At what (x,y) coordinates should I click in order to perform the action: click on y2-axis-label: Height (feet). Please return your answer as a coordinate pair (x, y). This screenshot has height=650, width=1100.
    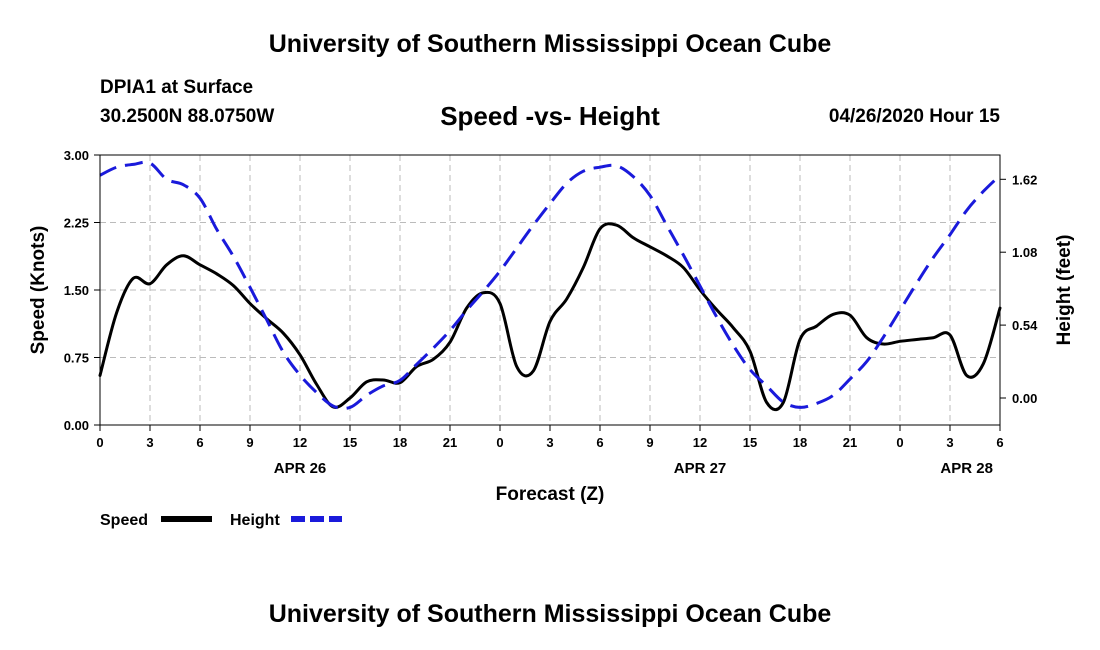
    Looking at the image, I should click on (1064, 290).